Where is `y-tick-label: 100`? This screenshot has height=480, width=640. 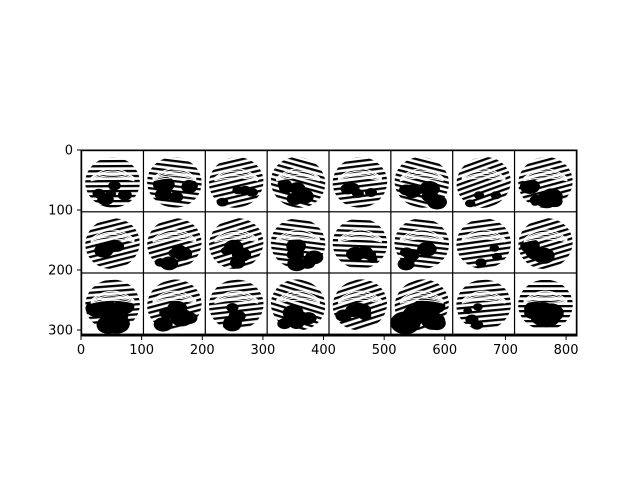
y-tick-label: 100 is located at coordinates (60, 211).